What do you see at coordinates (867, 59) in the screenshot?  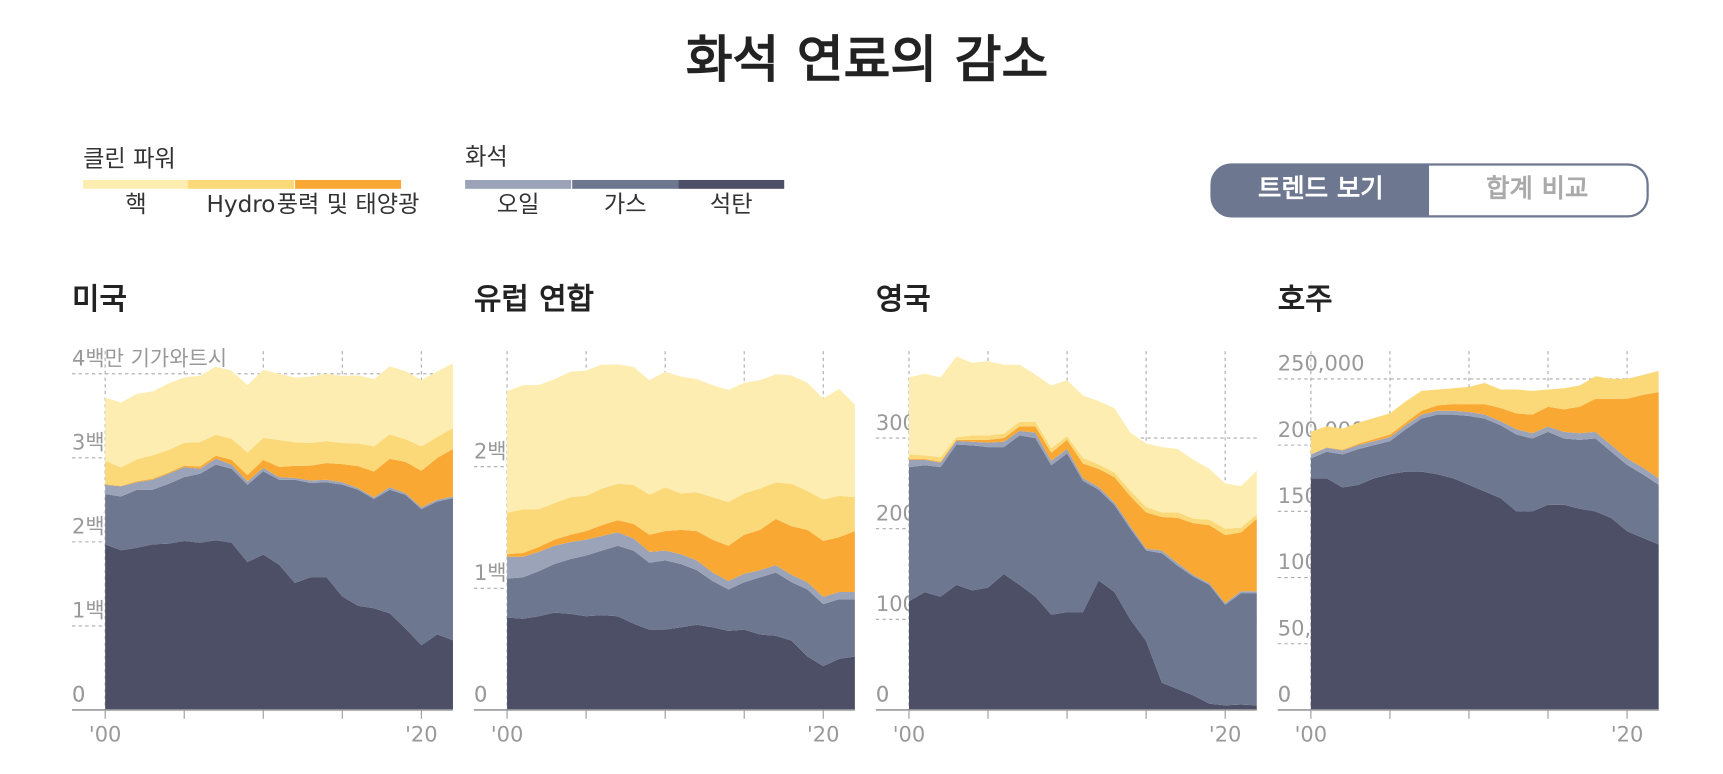 I see `page-title: 화석 연료의 감소` at bounding box center [867, 59].